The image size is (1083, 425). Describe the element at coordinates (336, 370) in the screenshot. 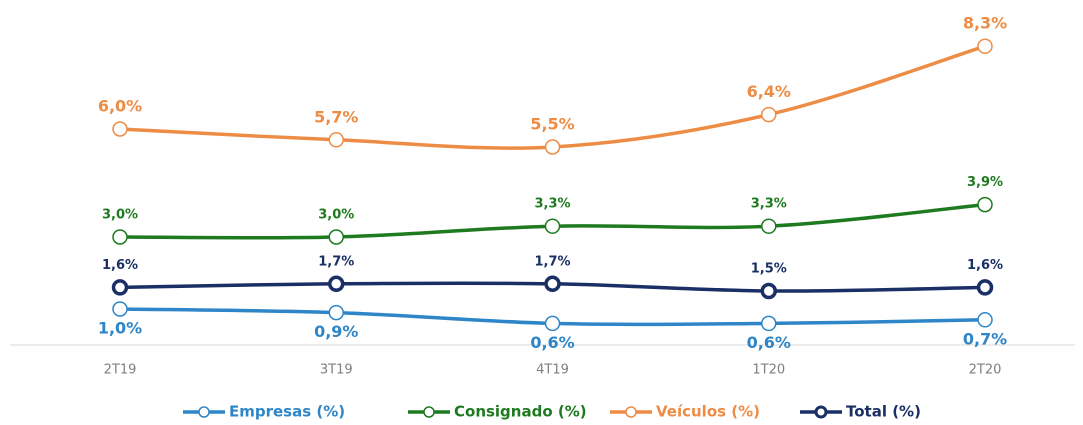

I see `x-tick-label: 3T19` at that location.